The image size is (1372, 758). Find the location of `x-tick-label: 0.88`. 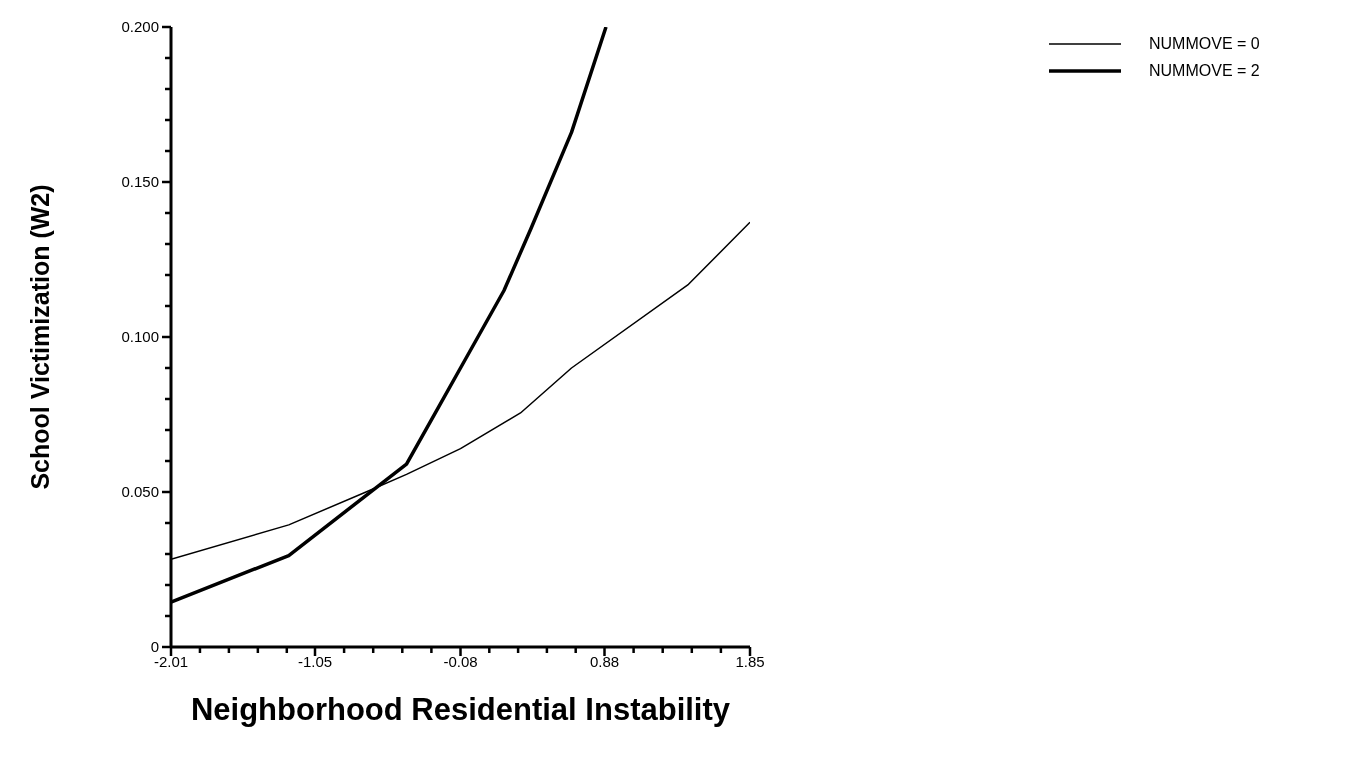

x-tick-label: 0.88 is located at coordinates (604, 661).